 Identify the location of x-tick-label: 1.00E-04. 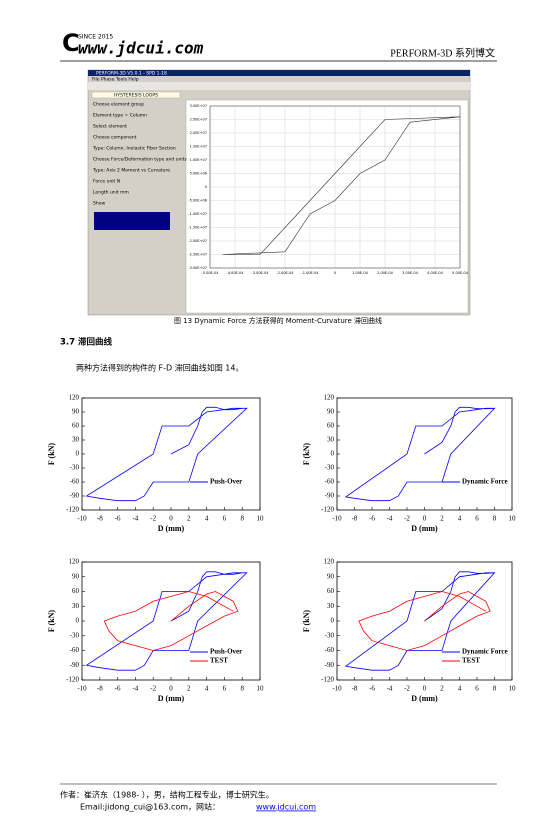
(360, 273).